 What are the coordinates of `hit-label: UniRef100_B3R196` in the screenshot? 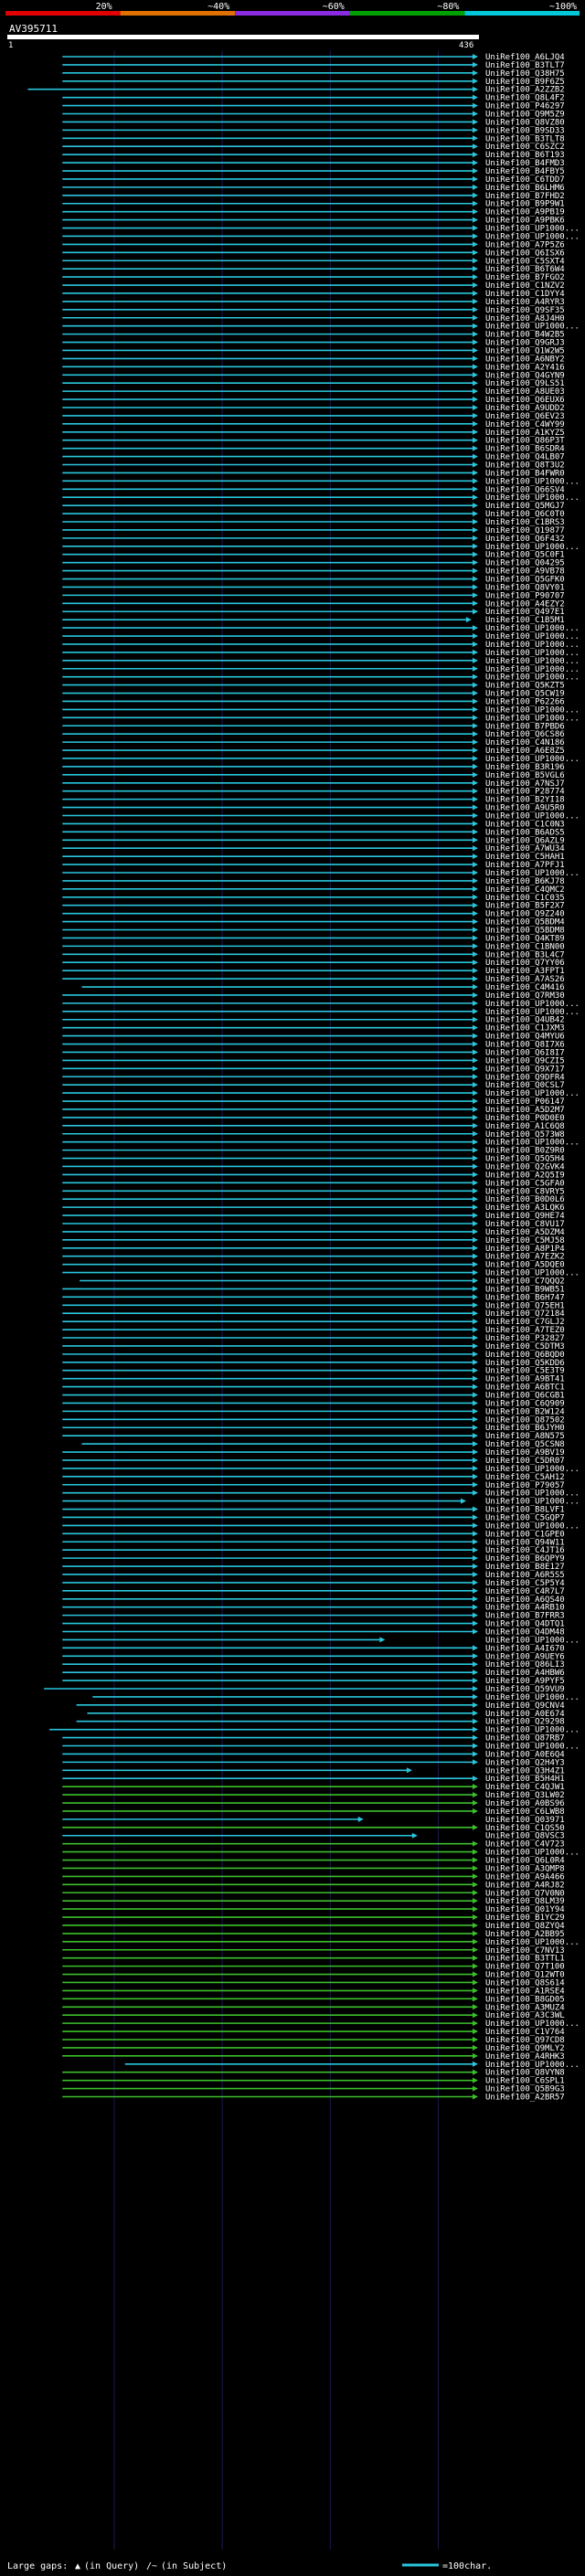 It's located at (525, 767).